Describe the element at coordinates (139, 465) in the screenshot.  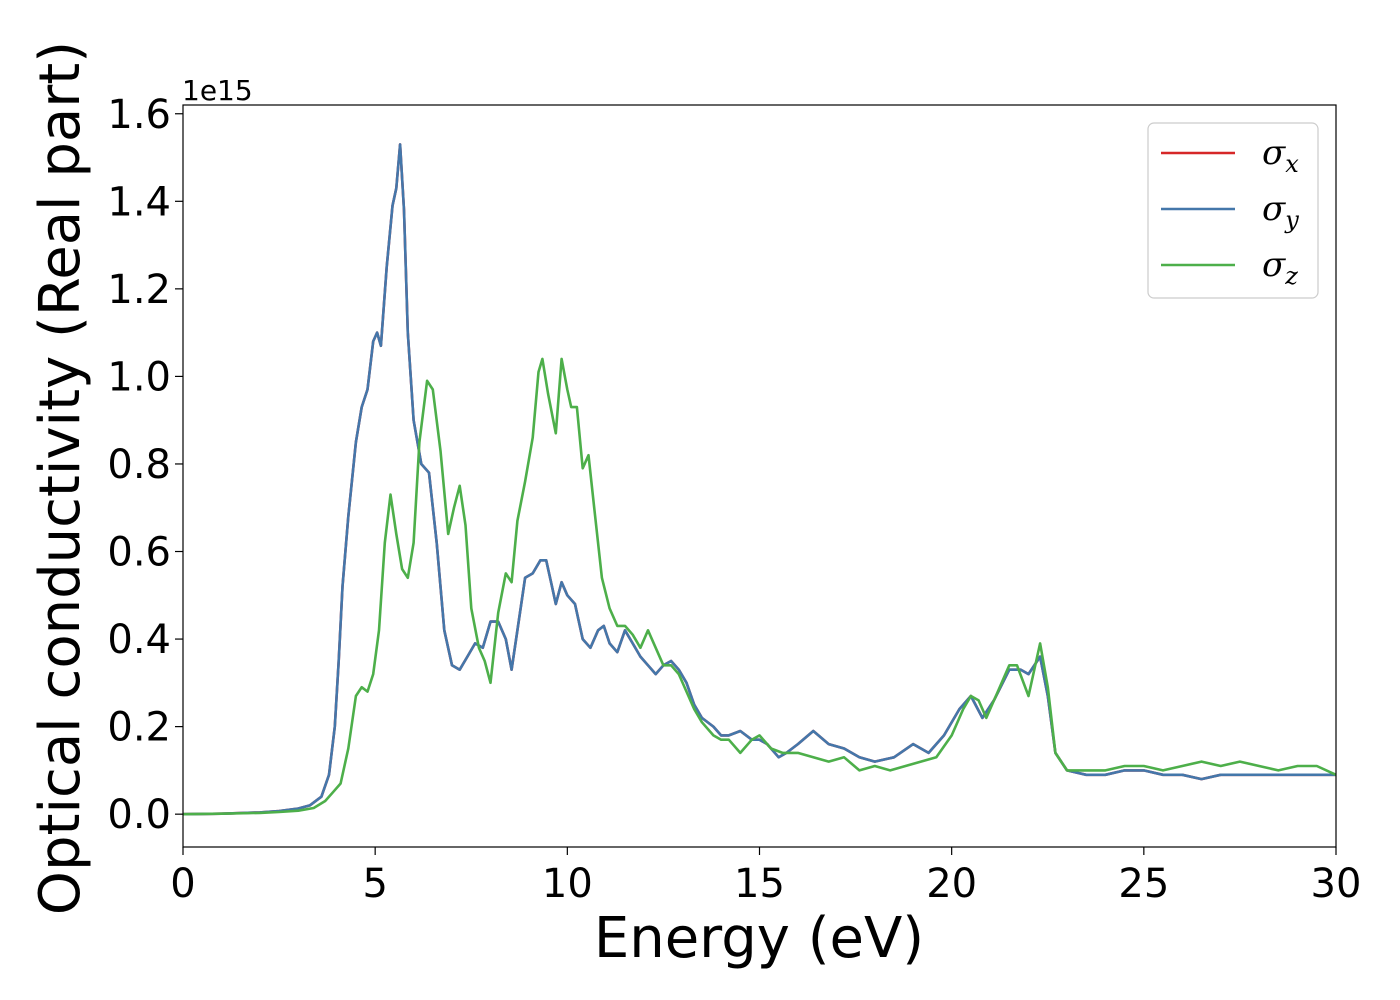
I see `y-tick-label: 0.8` at that location.